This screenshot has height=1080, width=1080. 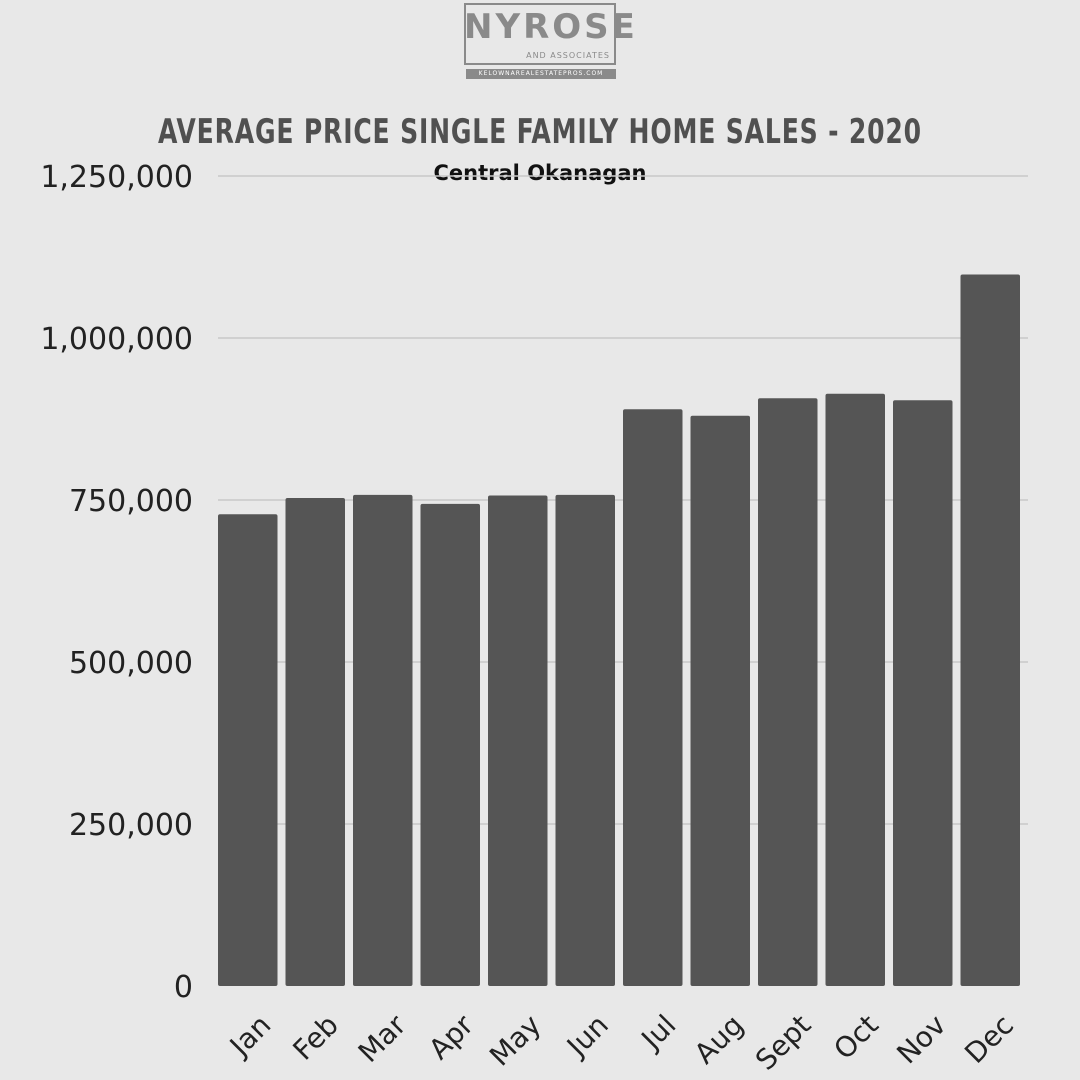 I want to click on logo-tagline: AND ASSOCIATES, so click(x=568, y=55).